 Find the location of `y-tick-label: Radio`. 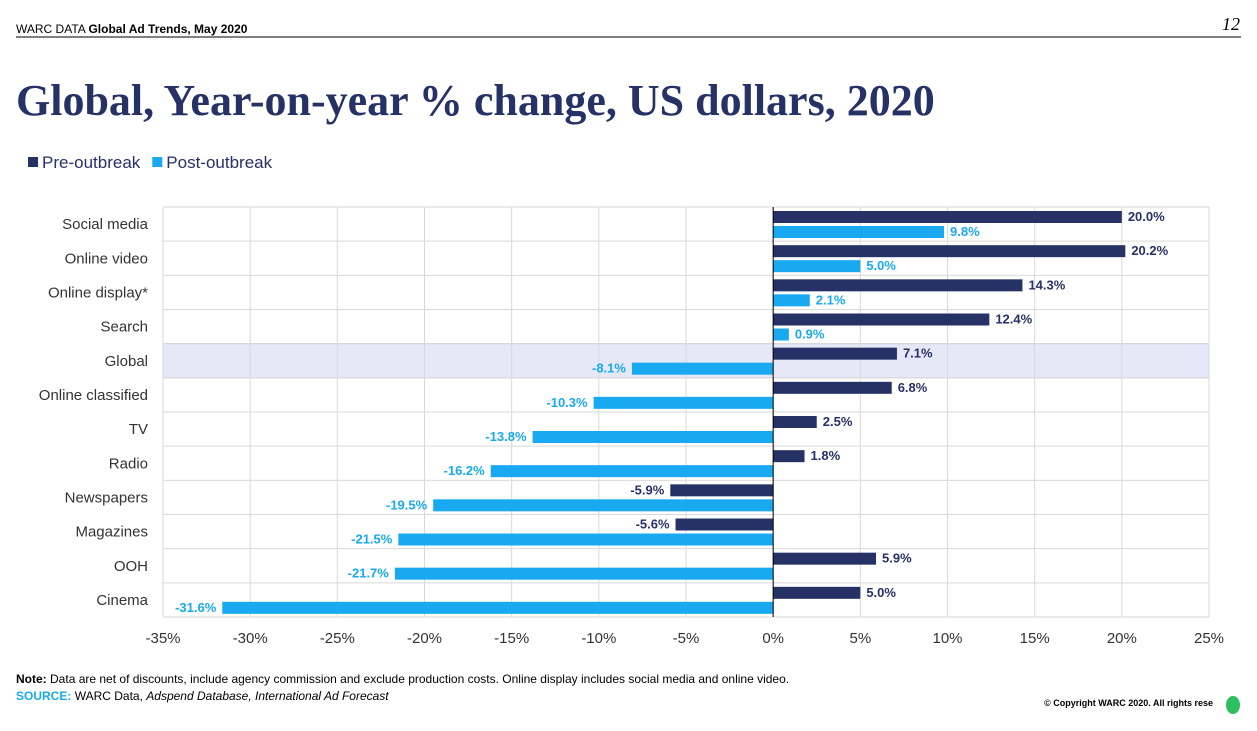

y-tick-label: Radio is located at coordinates (128, 463).